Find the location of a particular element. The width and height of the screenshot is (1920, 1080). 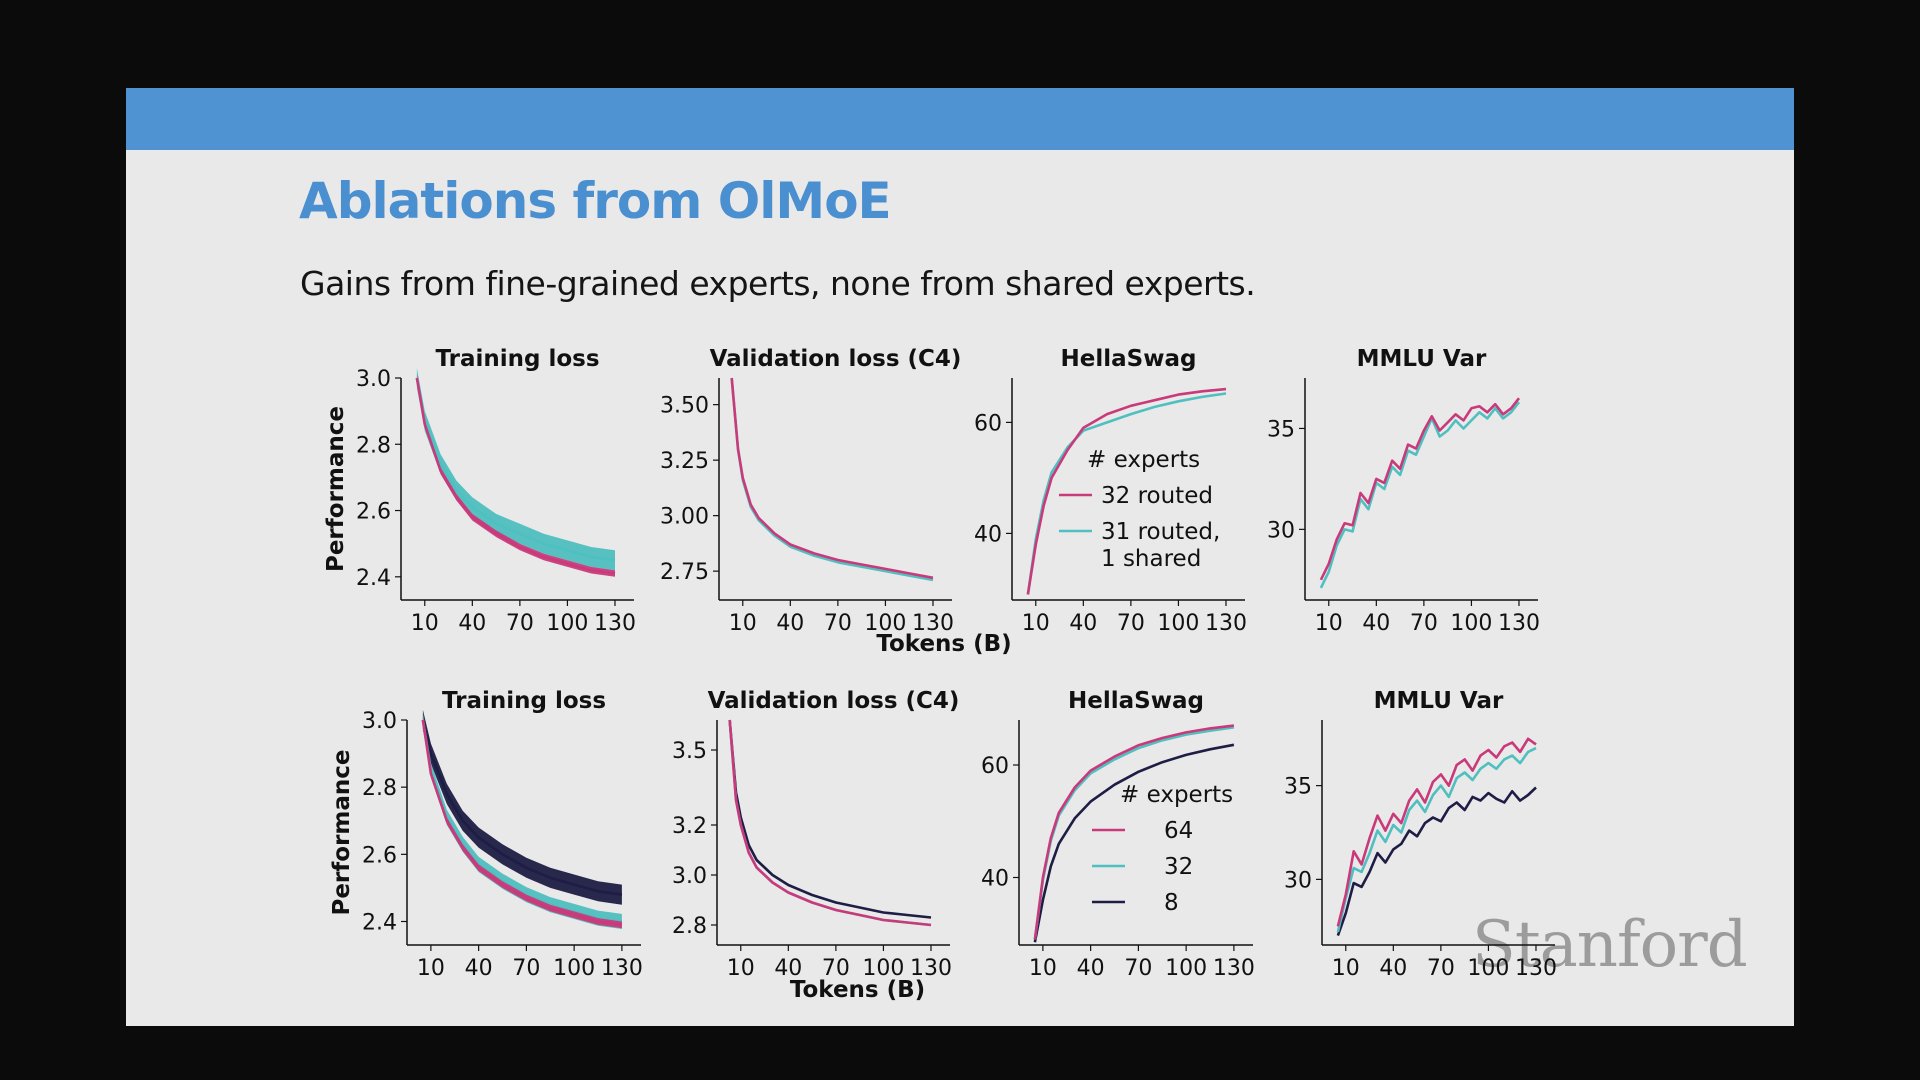

y-tick-label: 3.00 is located at coordinates (684, 517).